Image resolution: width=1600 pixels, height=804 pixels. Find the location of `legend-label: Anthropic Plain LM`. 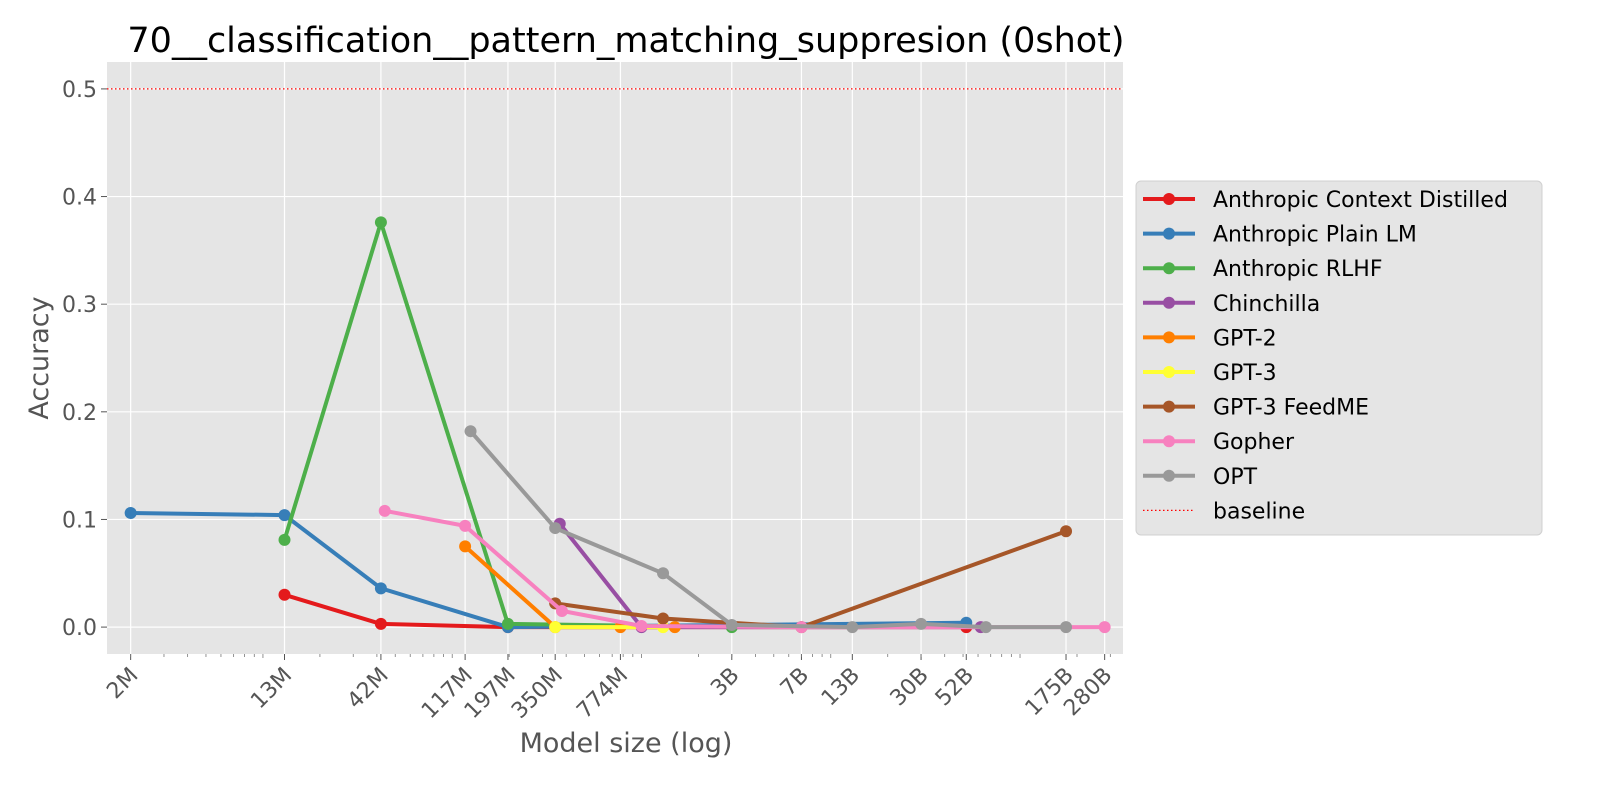

legend-label: Anthropic Plain LM is located at coordinates (1315, 235).